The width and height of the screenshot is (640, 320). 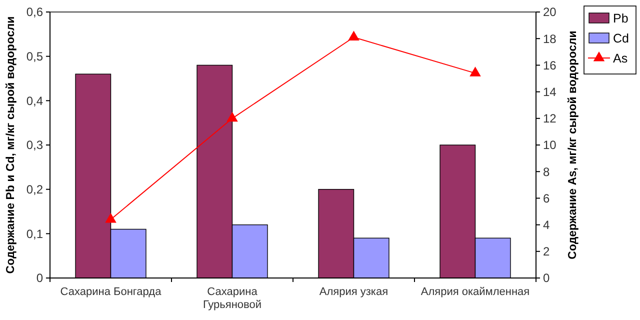 What do you see at coordinates (11, 145) in the screenshot?
I see `y-axis-title: Содержание Pb и Cd, мг/кг сырой водоросли` at bounding box center [11, 145].